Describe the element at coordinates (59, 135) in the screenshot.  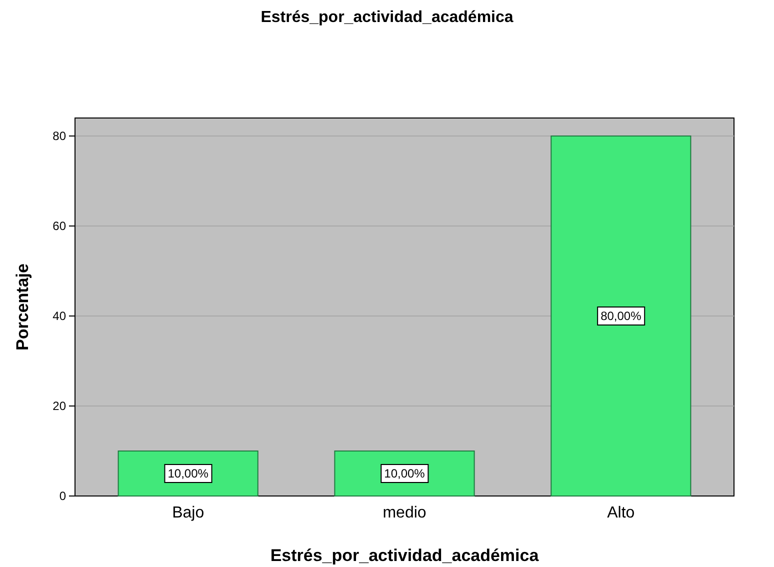
I see `y-tick-label: 80` at that location.